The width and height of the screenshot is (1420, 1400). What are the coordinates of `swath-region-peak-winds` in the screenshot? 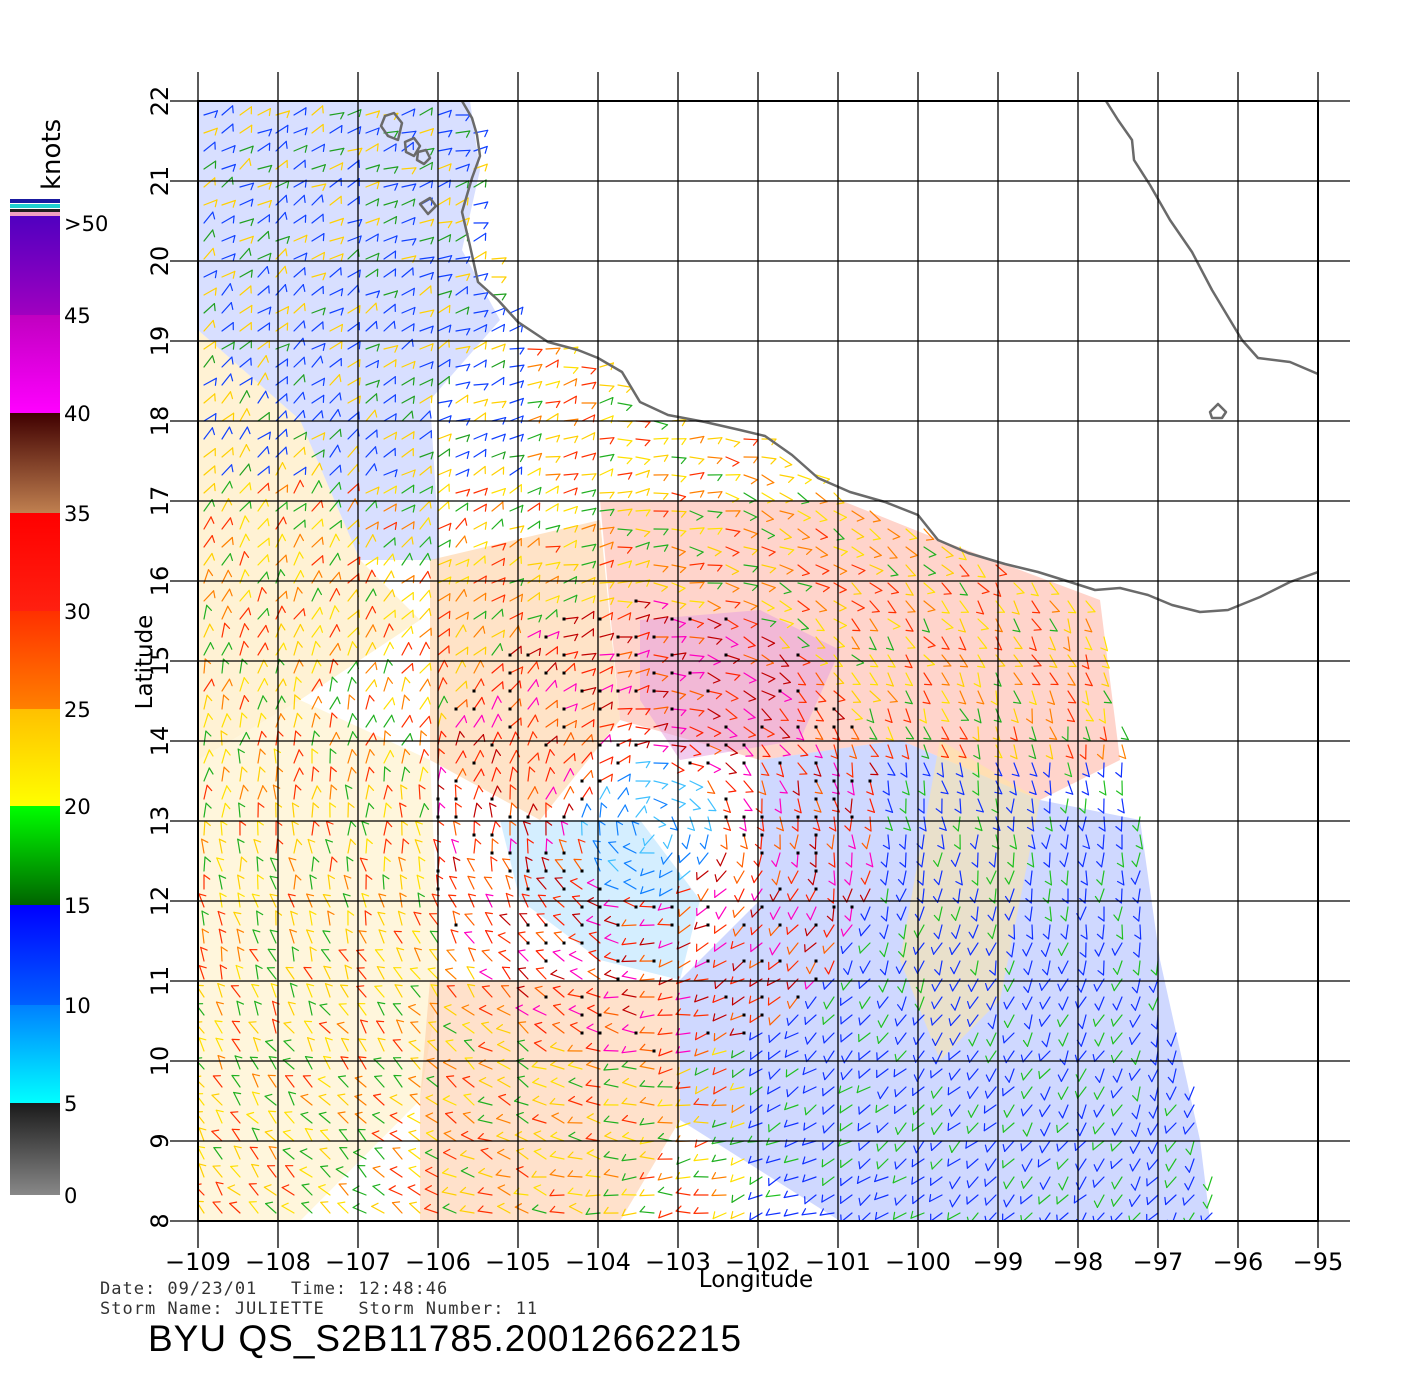 It's located at (740, 685).